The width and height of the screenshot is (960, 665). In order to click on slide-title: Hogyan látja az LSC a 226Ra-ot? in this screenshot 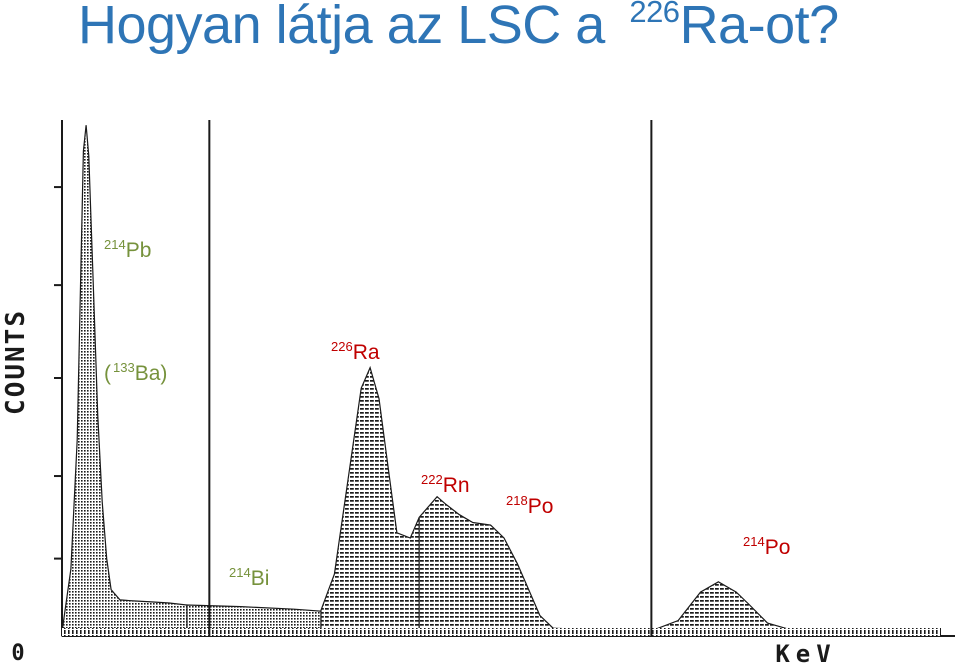, I will do `click(458, 28)`.